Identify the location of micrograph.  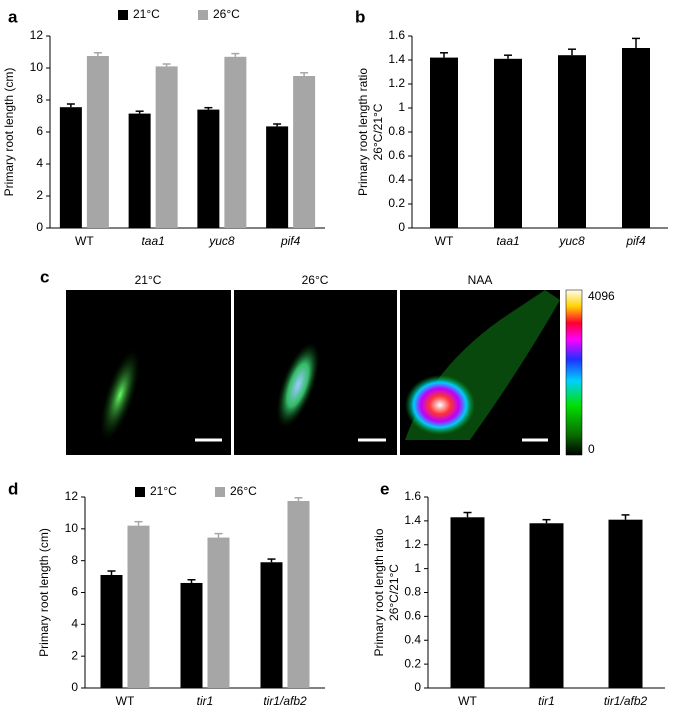
(148, 372).